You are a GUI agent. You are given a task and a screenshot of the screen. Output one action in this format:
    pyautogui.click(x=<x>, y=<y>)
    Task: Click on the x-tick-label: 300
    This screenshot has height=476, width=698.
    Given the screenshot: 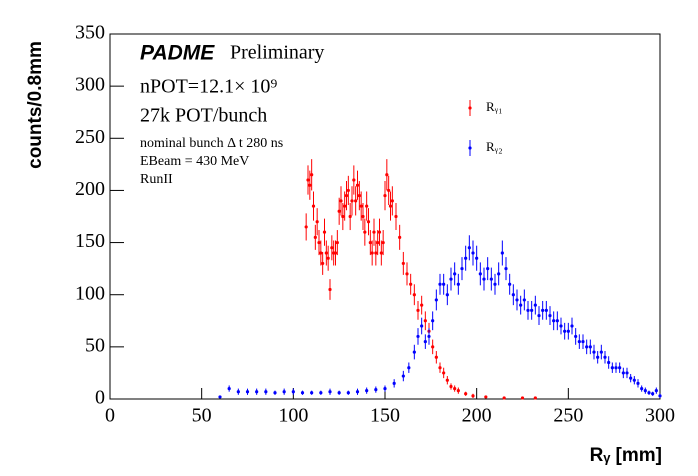 What is the action you would take?
    pyautogui.click(x=660, y=416)
    